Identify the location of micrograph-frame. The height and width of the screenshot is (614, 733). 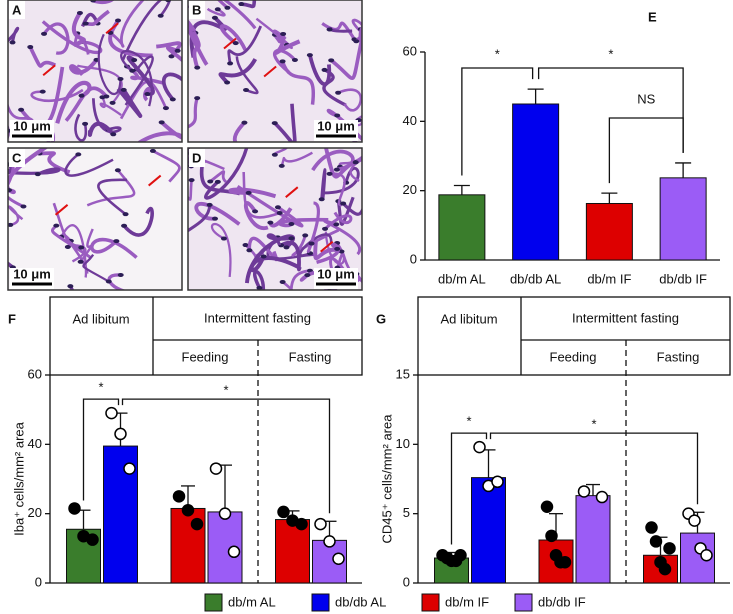
(275, 71).